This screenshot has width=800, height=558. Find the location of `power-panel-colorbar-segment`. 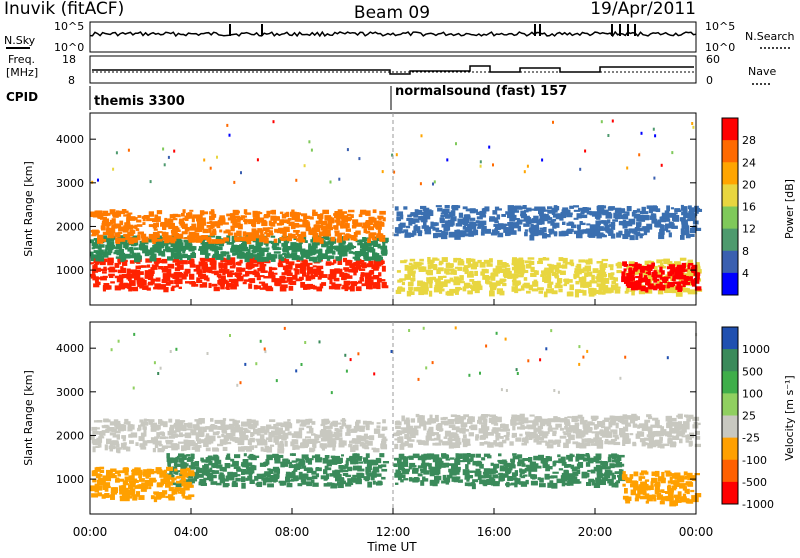

power-panel-colorbar-segment is located at coordinates (730, 151).